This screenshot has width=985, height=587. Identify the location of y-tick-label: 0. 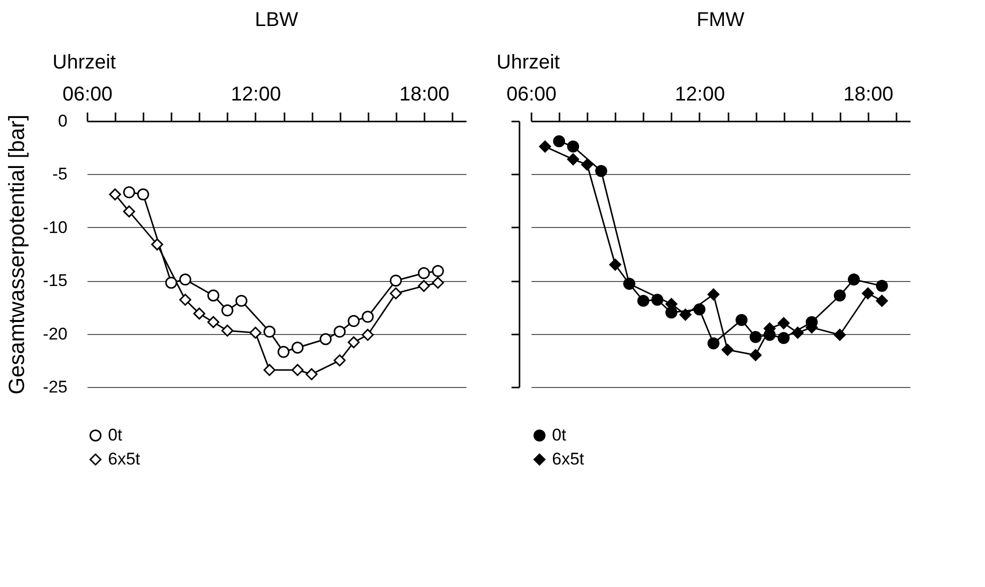
(63, 121).